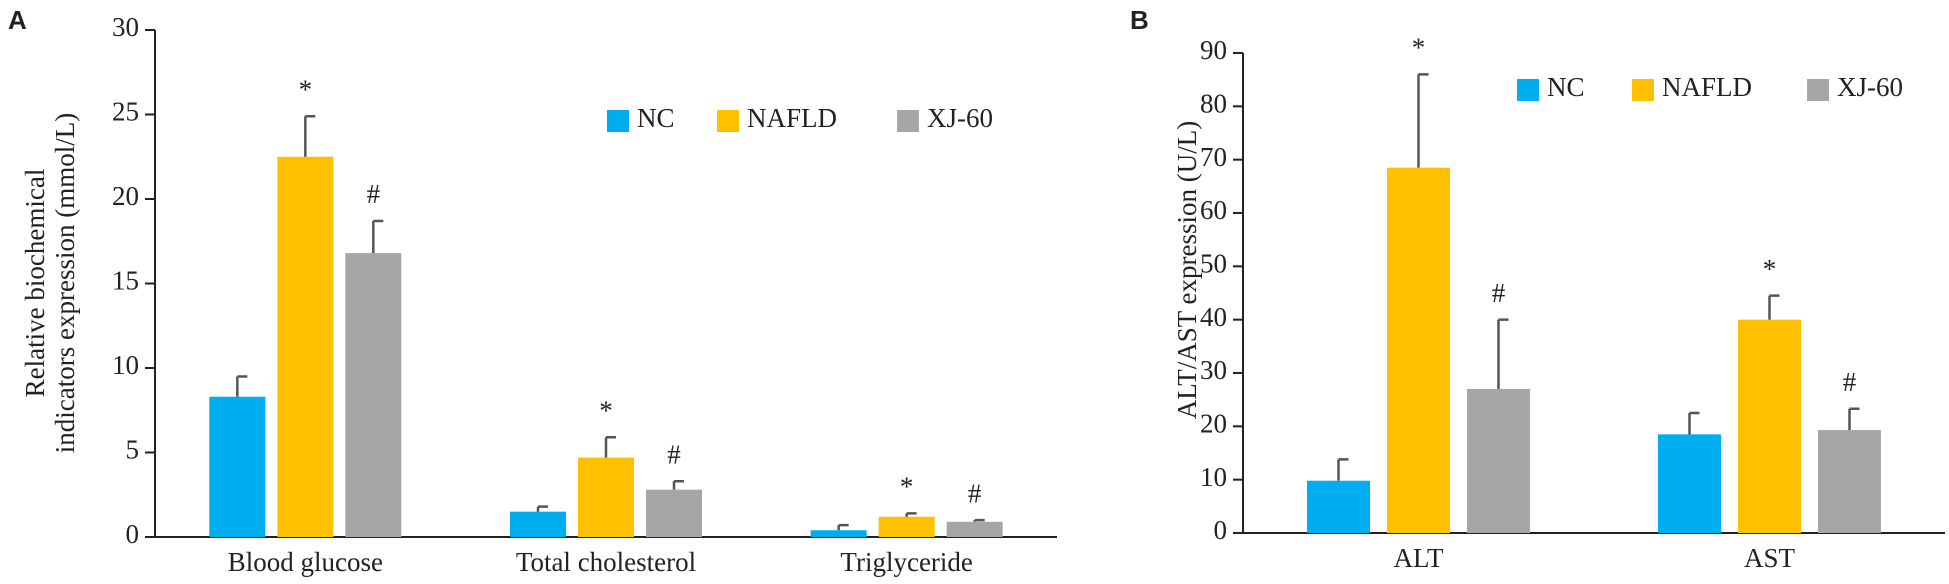 This screenshot has height=584, width=1949. I want to click on x-tick-label: Triglyceride, so click(906, 562).